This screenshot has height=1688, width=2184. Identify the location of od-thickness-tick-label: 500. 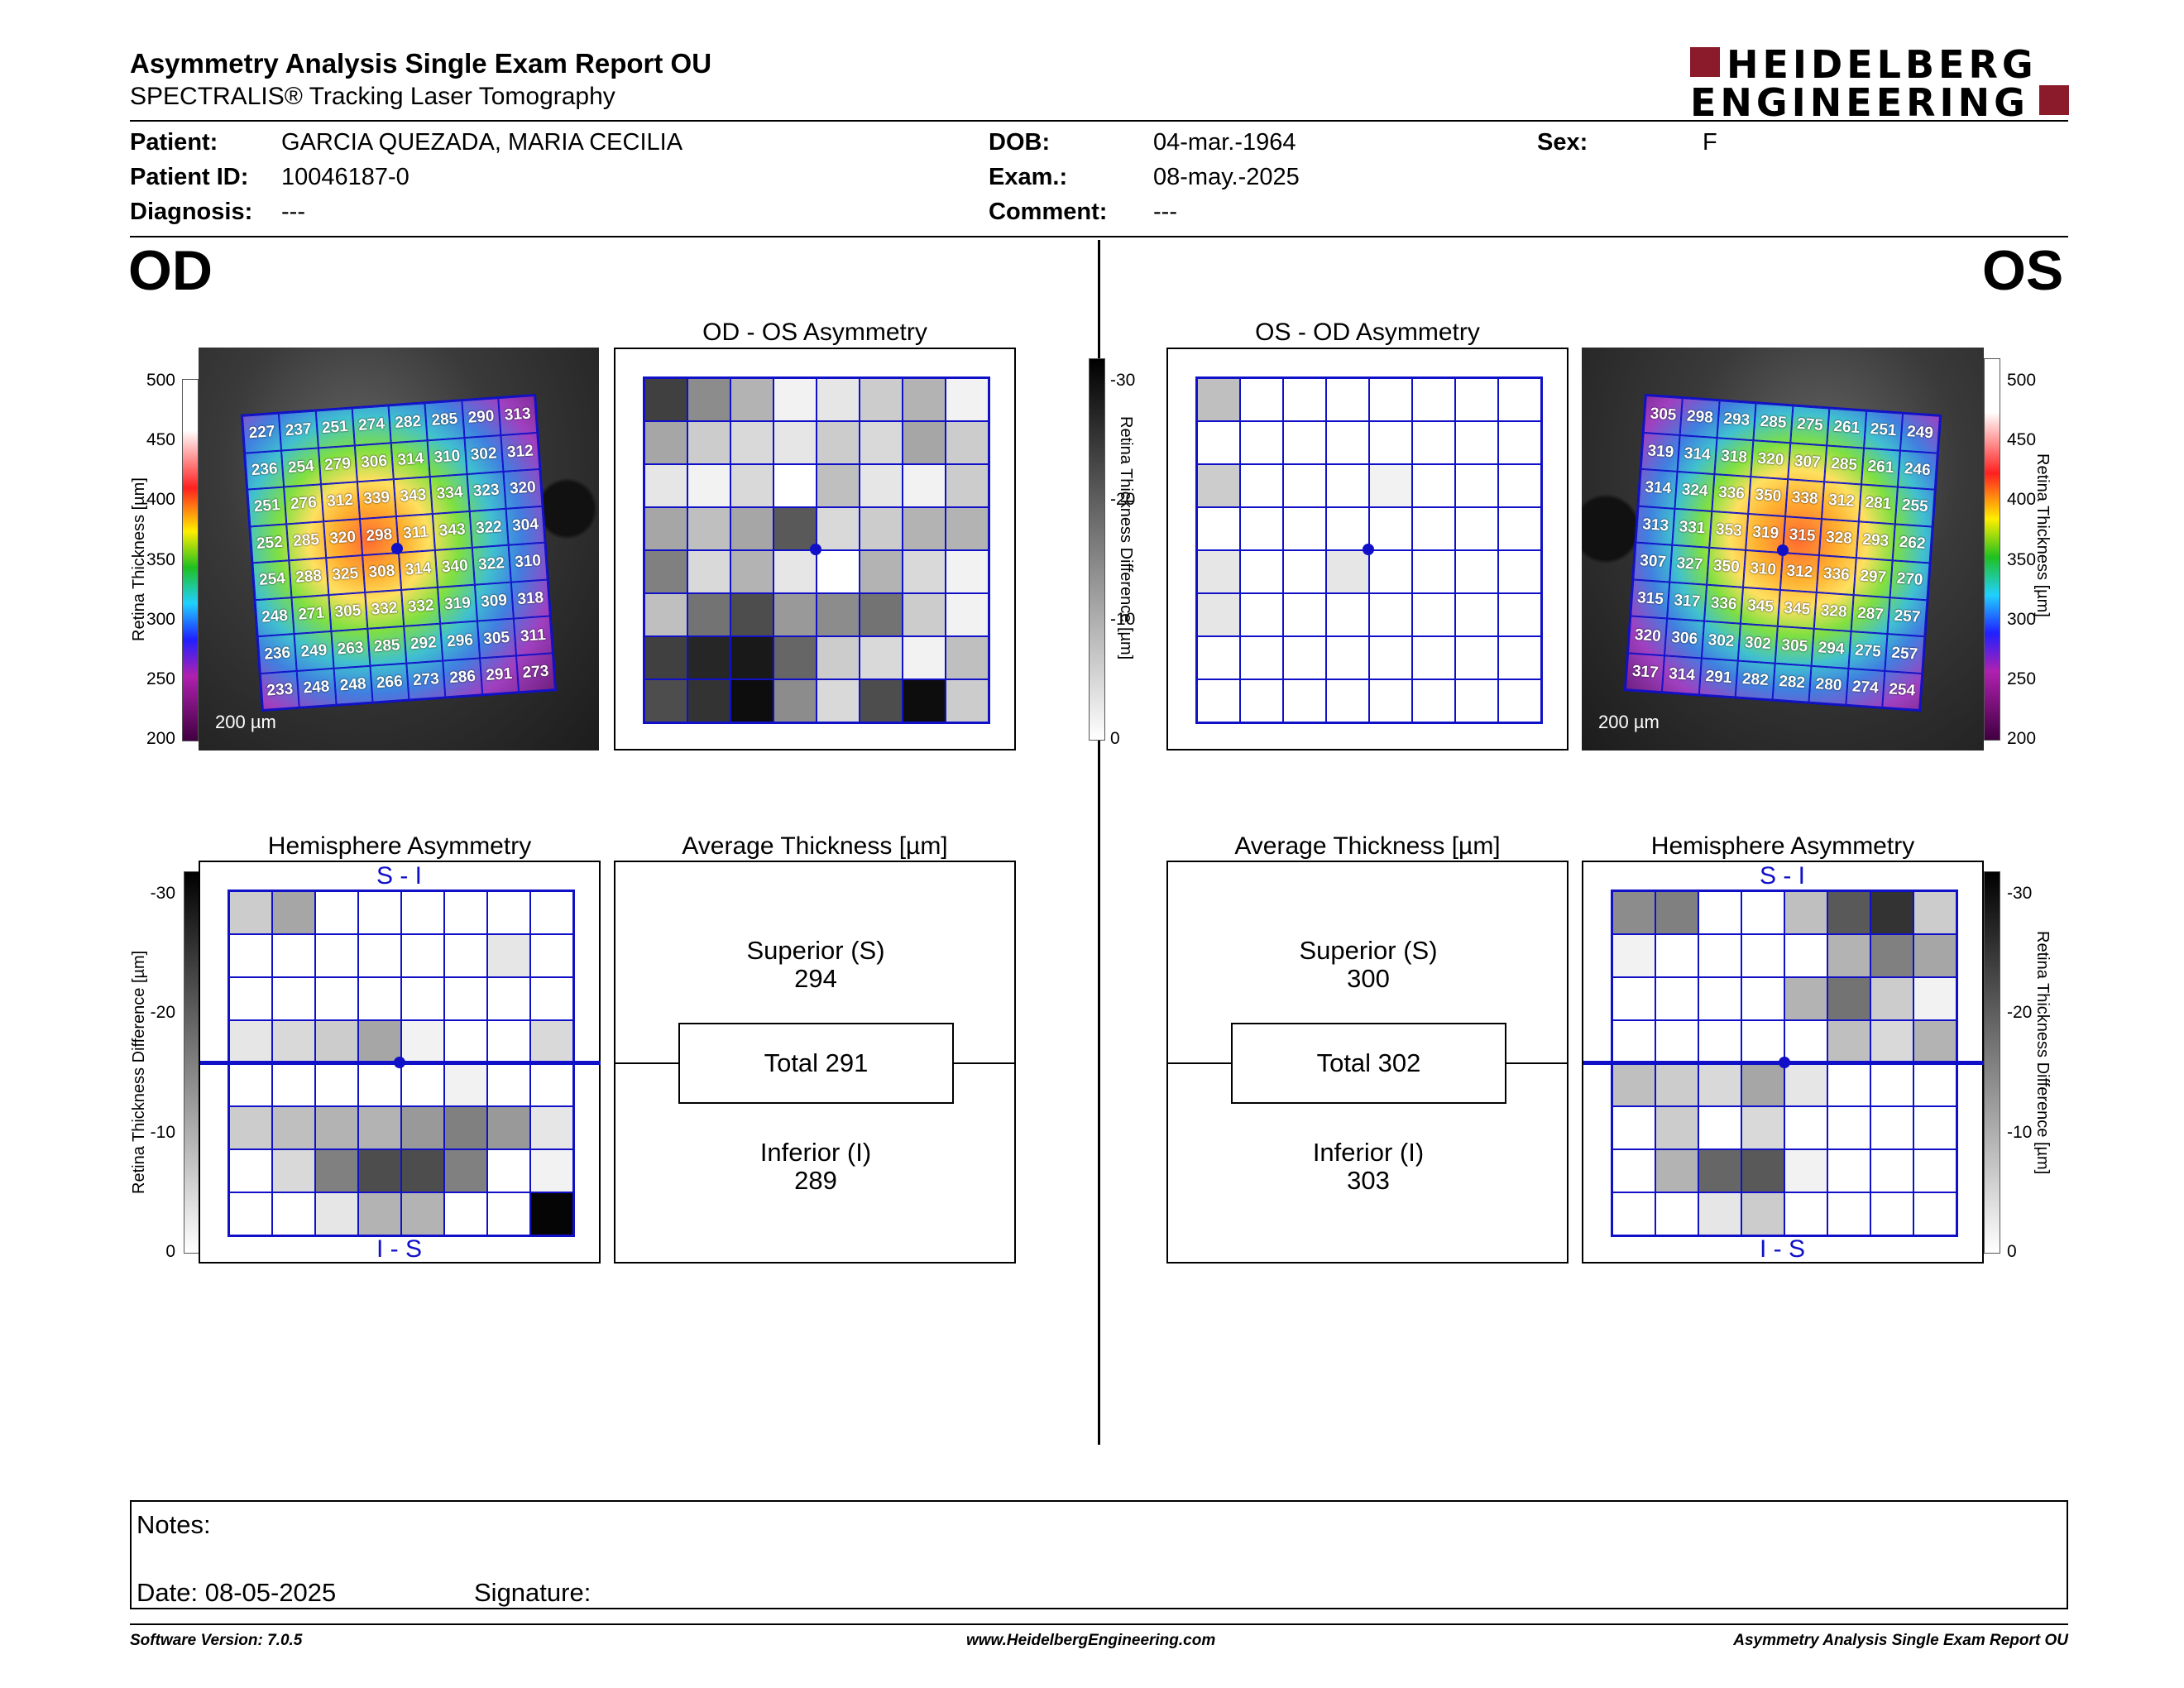
(160, 380).